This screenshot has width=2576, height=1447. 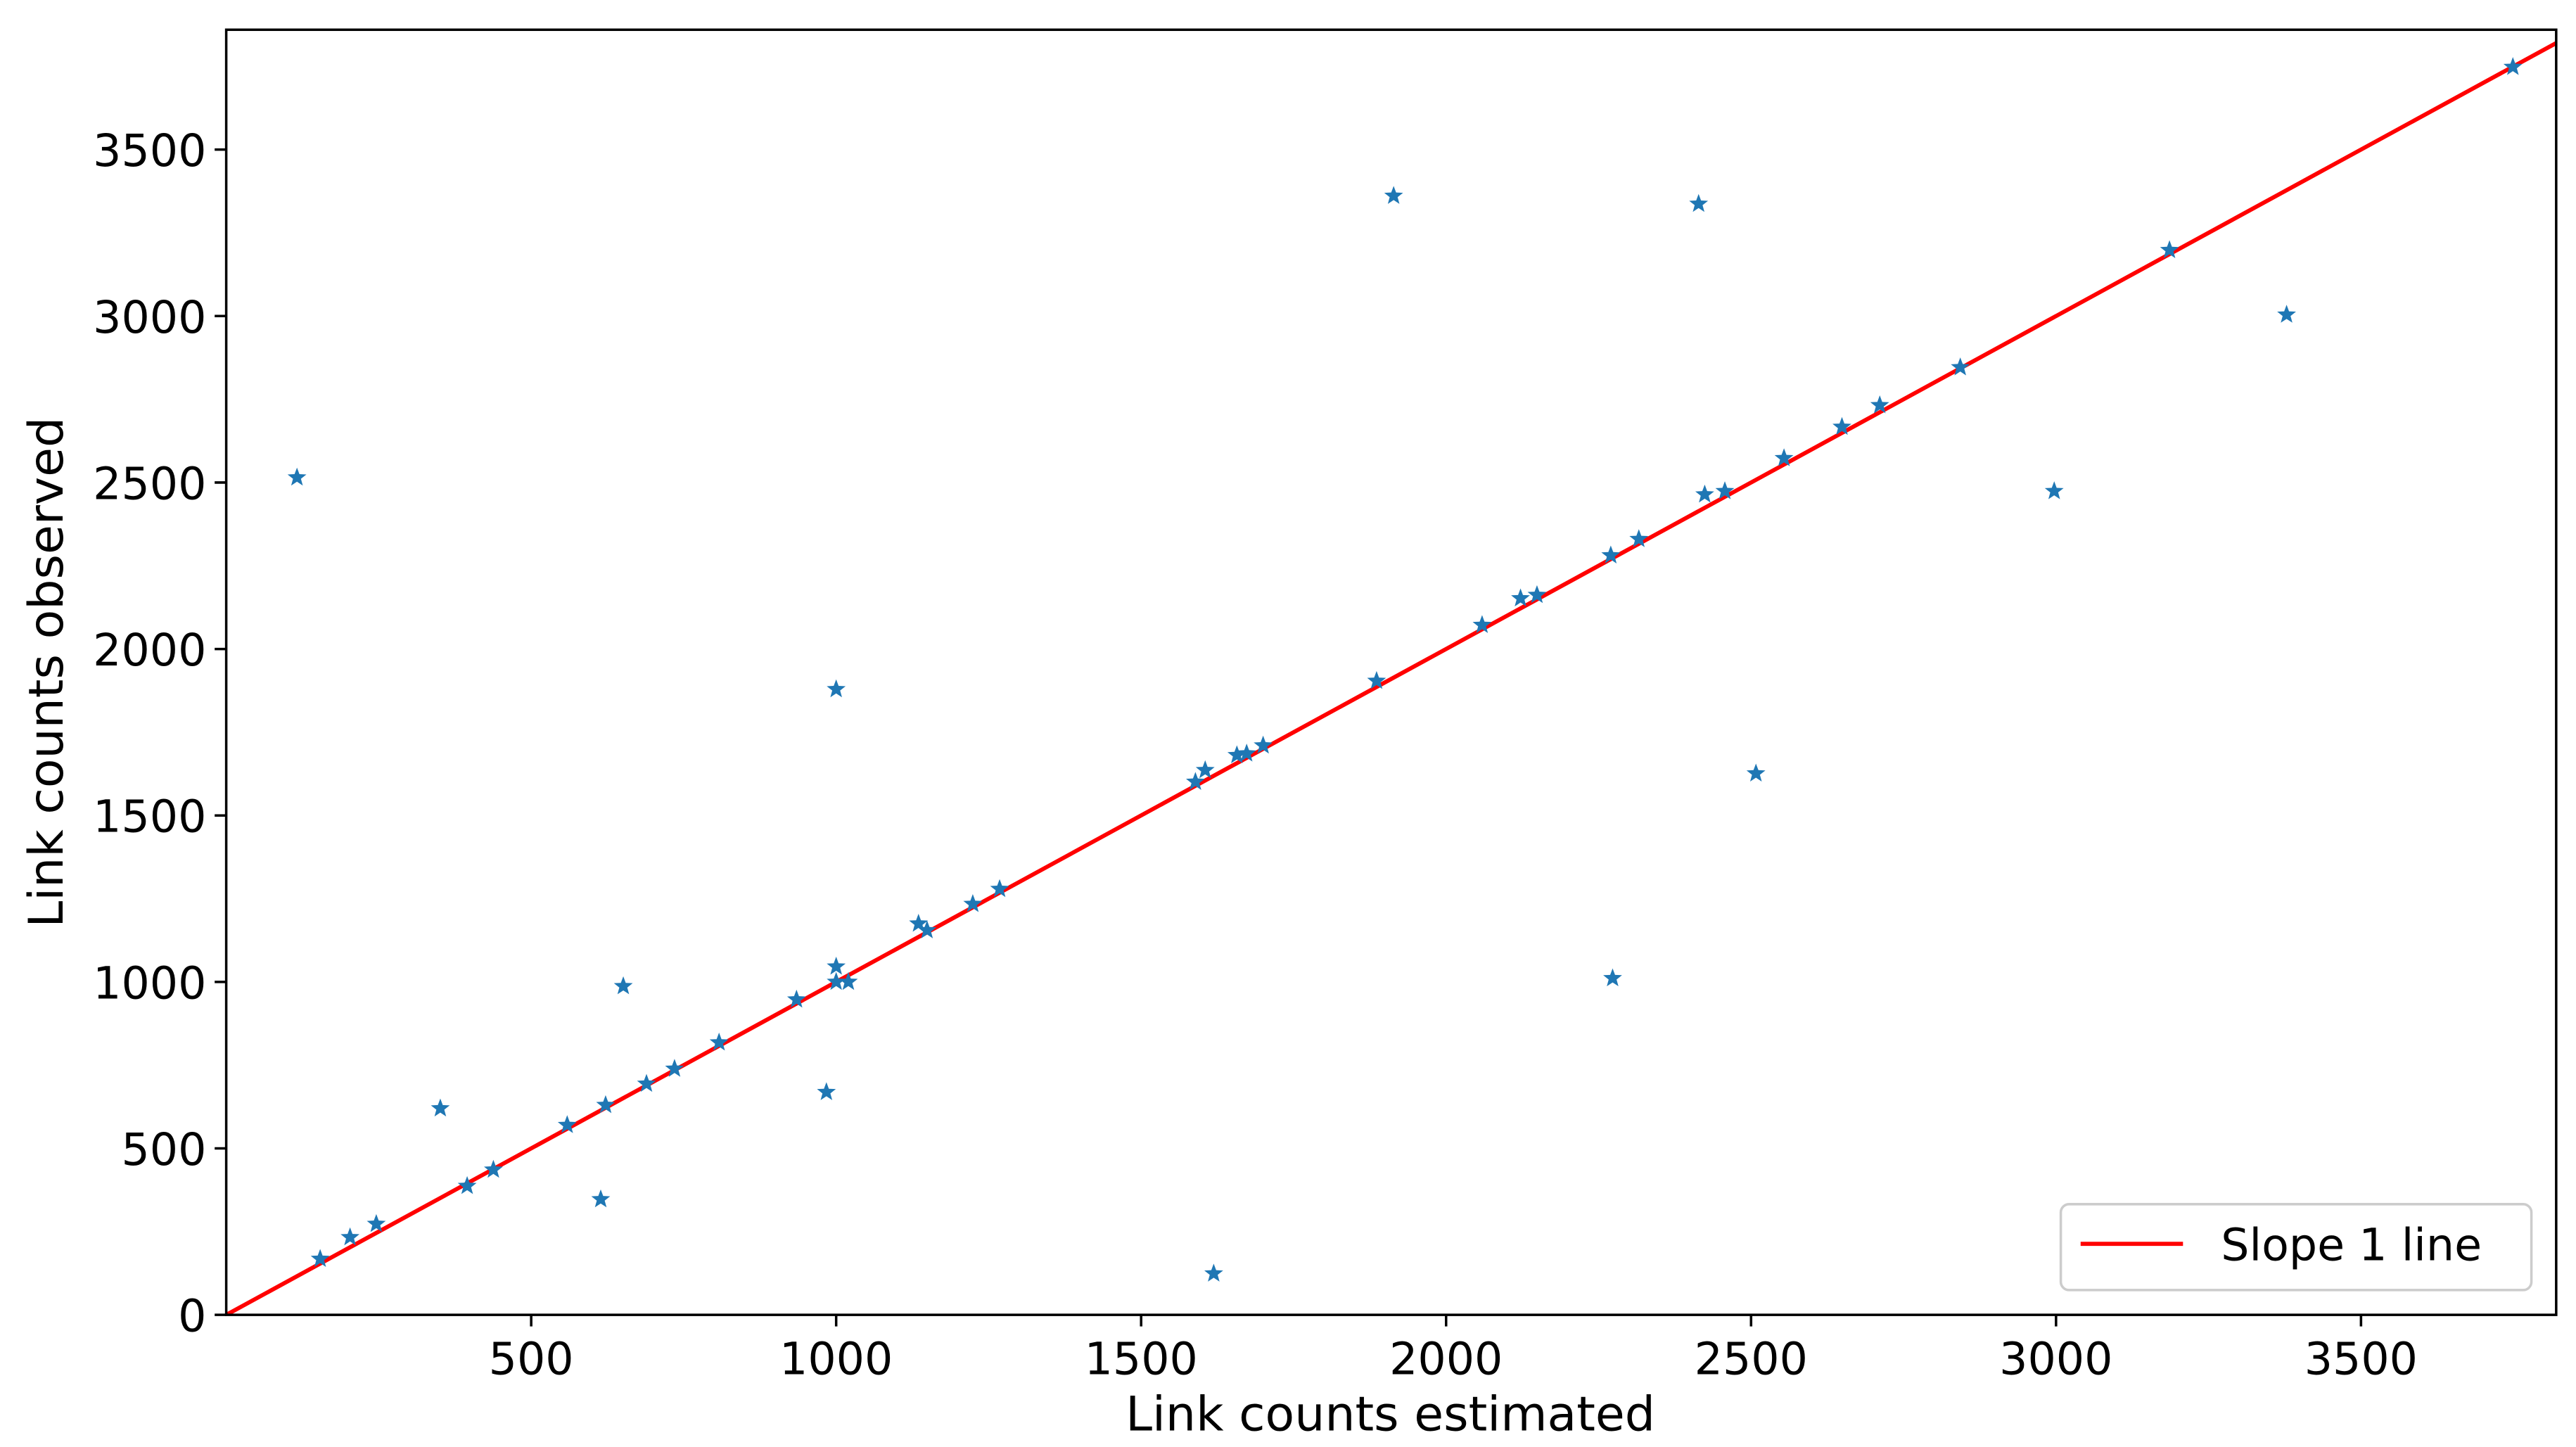 What do you see at coordinates (149, 151) in the screenshot?
I see `y-tick-label: 3500` at bounding box center [149, 151].